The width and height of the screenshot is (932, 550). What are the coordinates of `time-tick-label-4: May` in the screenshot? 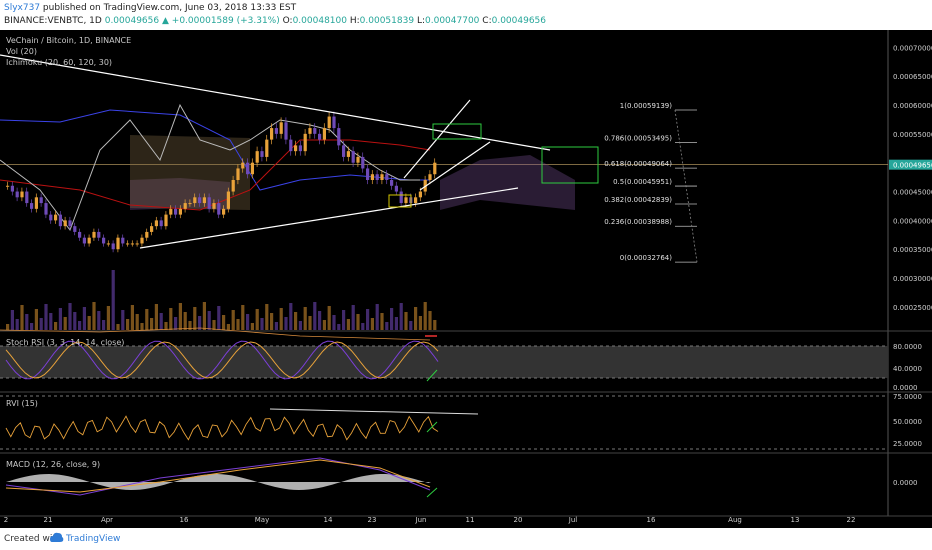 It's located at (262, 520).